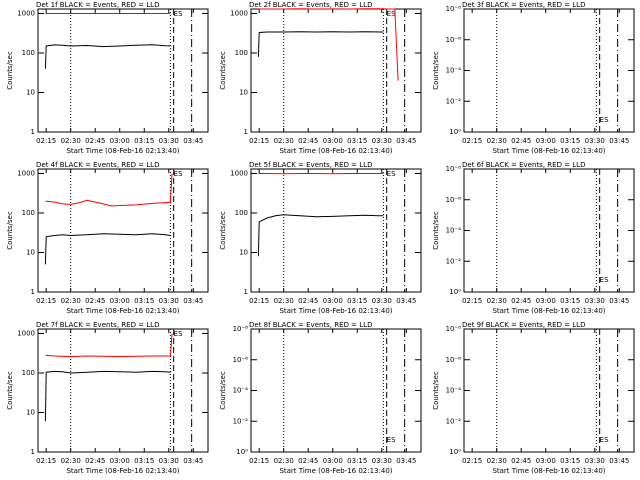 The width and height of the screenshot is (640, 480). Describe the element at coordinates (310, 325) in the screenshot. I see `chart-title: Det 8f BLACK = Events, RED = LLD` at that location.